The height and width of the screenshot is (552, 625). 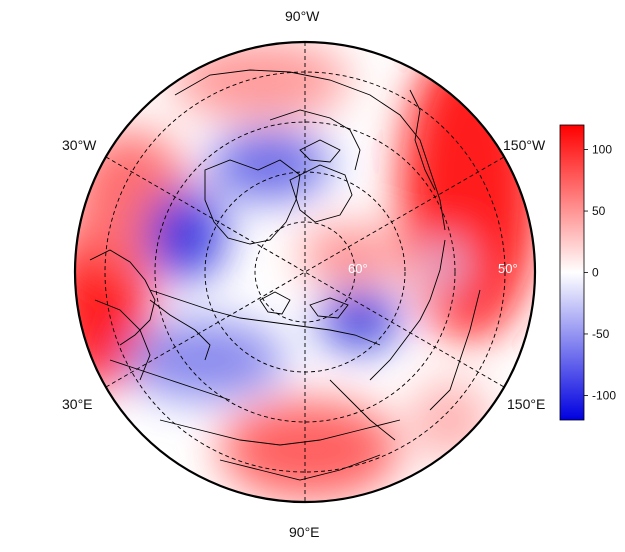 What do you see at coordinates (601, 334) in the screenshot?
I see `colorbar-tick-label: -50` at bounding box center [601, 334].